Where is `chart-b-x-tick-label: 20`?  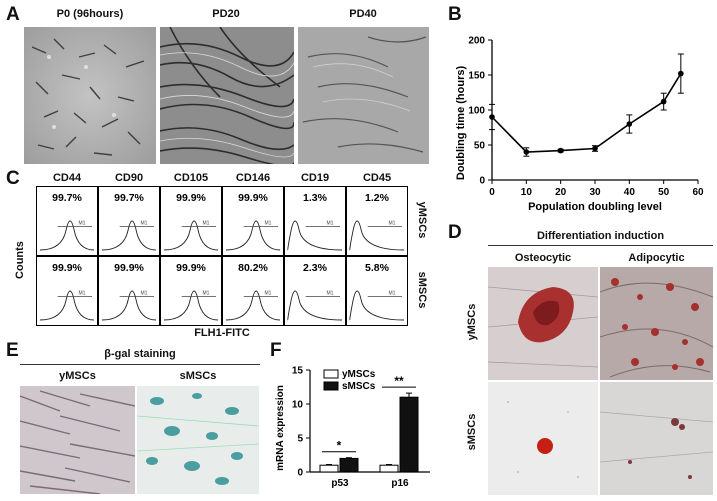 chart-b-x-tick-label: 20 is located at coordinates (561, 192).